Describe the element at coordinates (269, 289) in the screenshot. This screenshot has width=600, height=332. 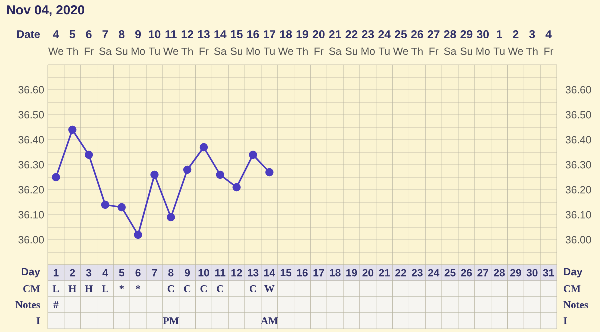
I see `text: W` at that location.